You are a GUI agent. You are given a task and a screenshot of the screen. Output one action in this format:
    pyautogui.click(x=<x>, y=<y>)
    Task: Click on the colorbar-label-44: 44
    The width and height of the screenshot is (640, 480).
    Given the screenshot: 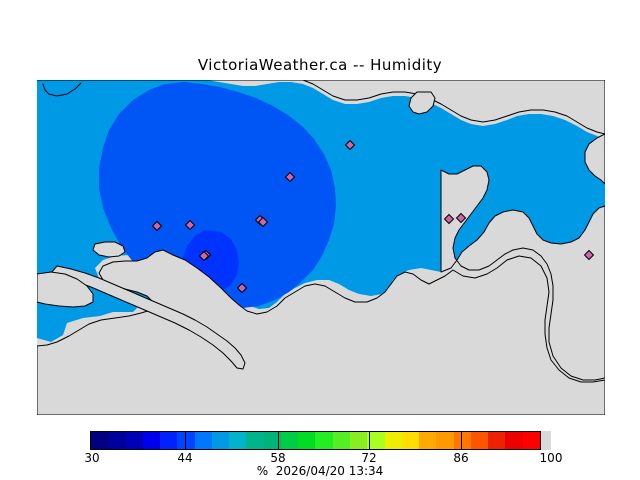 What is the action you would take?
    pyautogui.click(x=185, y=458)
    